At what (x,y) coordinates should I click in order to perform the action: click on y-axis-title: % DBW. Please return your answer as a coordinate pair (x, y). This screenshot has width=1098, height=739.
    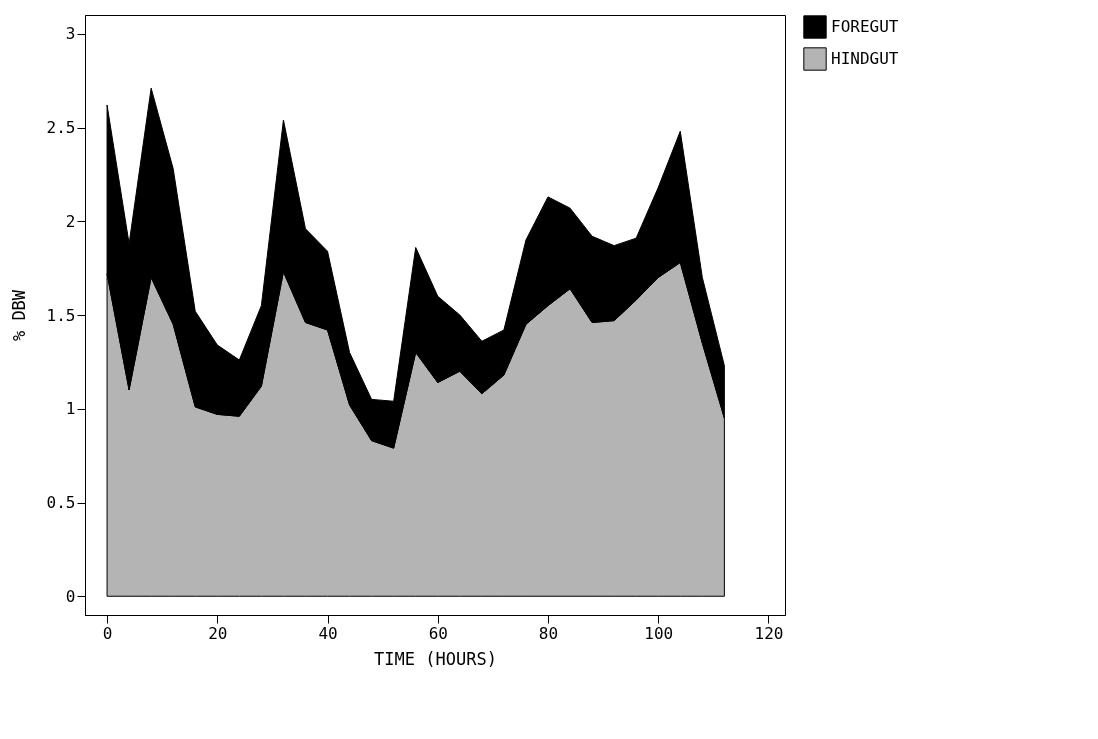
    Looking at the image, I should click on (18, 315).